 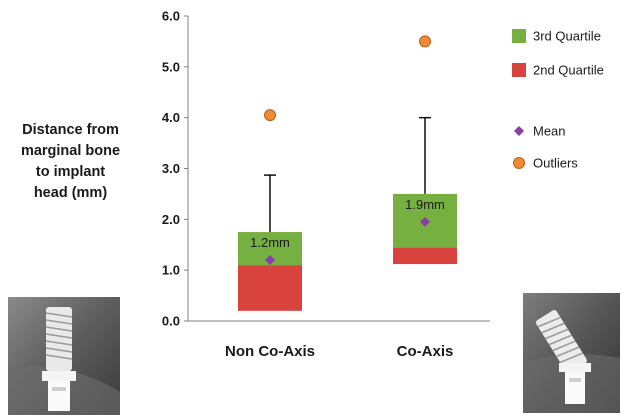 What do you see at coordinates (171, 16) in the screenshot?
I see `y-tick-label: 6.0` at bounding box center [171, 16].